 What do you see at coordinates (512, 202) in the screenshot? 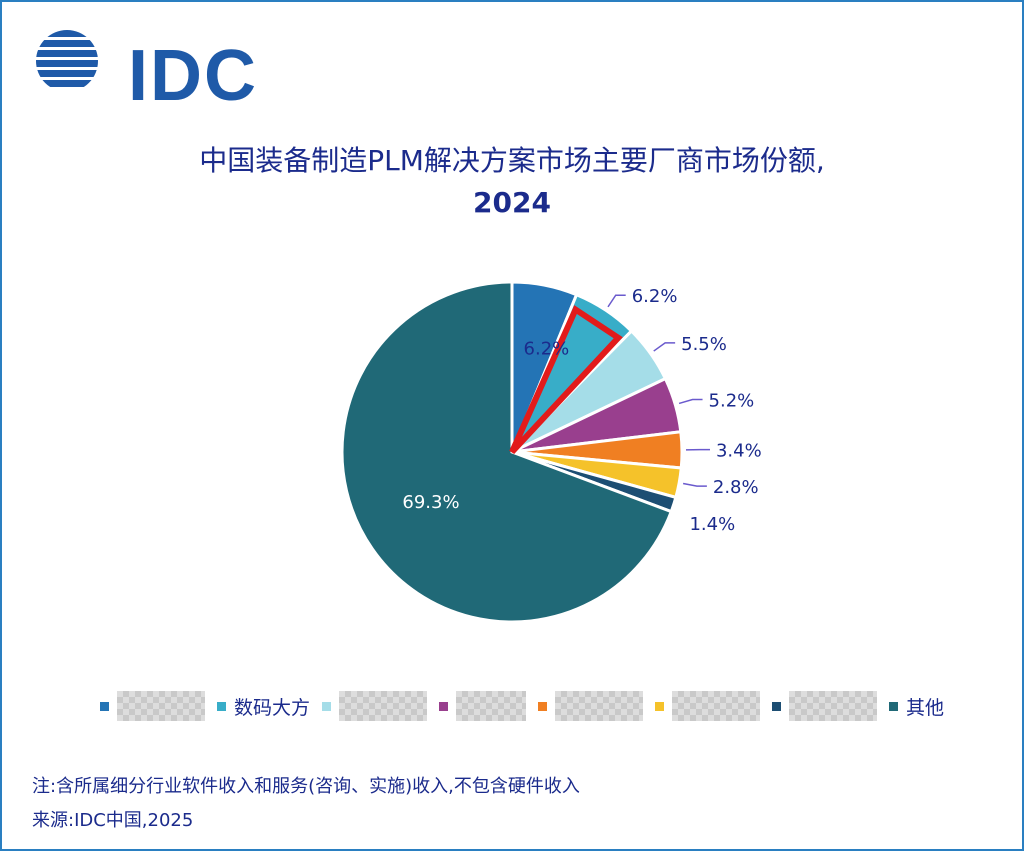
I see `title-line-2: 2024` at bounding box center [512, 202].